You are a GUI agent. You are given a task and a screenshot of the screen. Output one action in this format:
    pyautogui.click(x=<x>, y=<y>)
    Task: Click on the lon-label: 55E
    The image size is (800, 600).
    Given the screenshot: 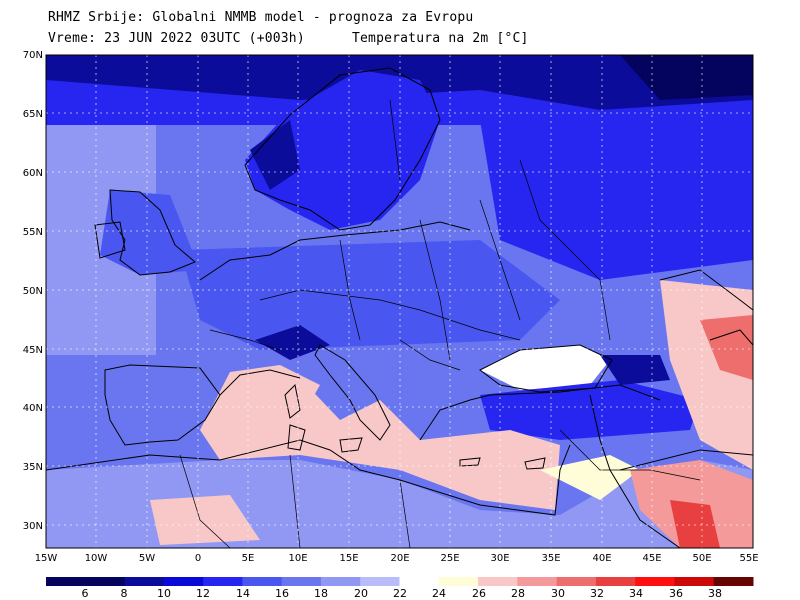 What is the action you would take?
    pyautogui.click(x=748, y=558)
    